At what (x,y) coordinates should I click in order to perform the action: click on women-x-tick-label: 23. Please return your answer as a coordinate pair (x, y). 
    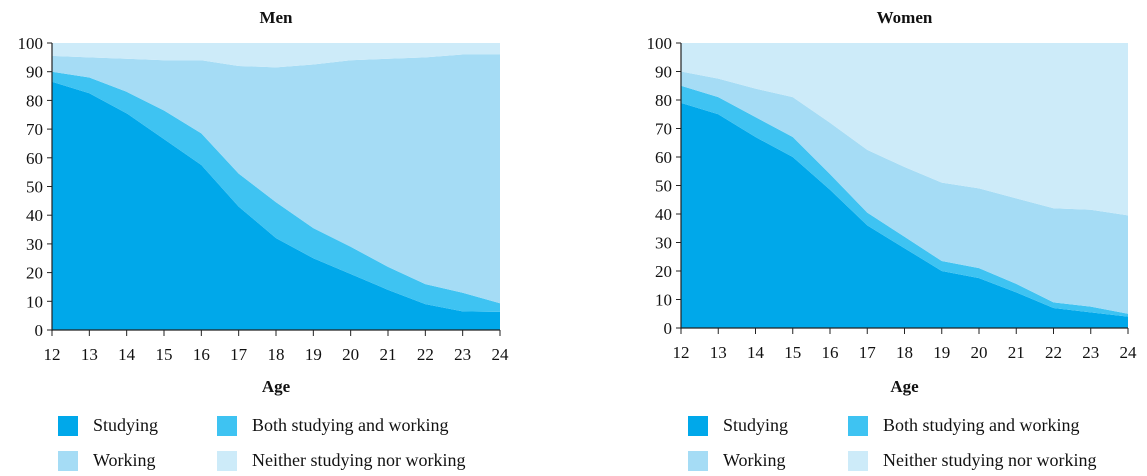
    Looking at the image, I should click on (1090, 352).